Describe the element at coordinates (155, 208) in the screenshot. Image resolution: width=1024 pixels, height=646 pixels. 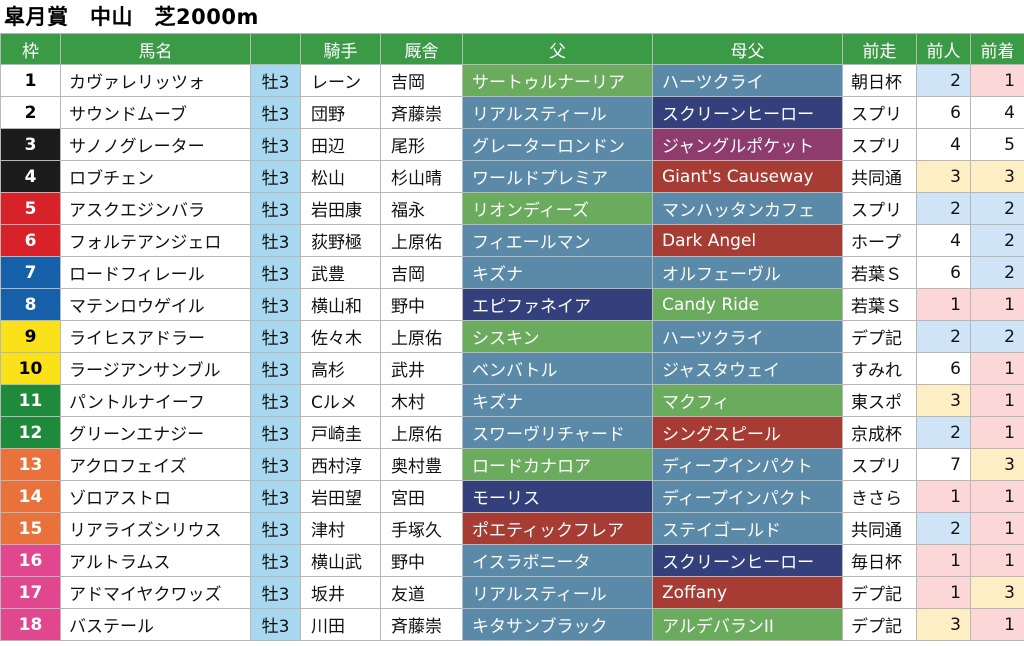
I see `horse-name: アスクエジンバラ` at that location.